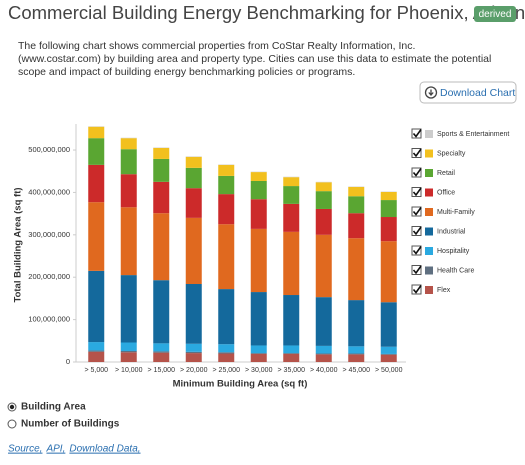  I want to click on download-icon, so click(431, 92).